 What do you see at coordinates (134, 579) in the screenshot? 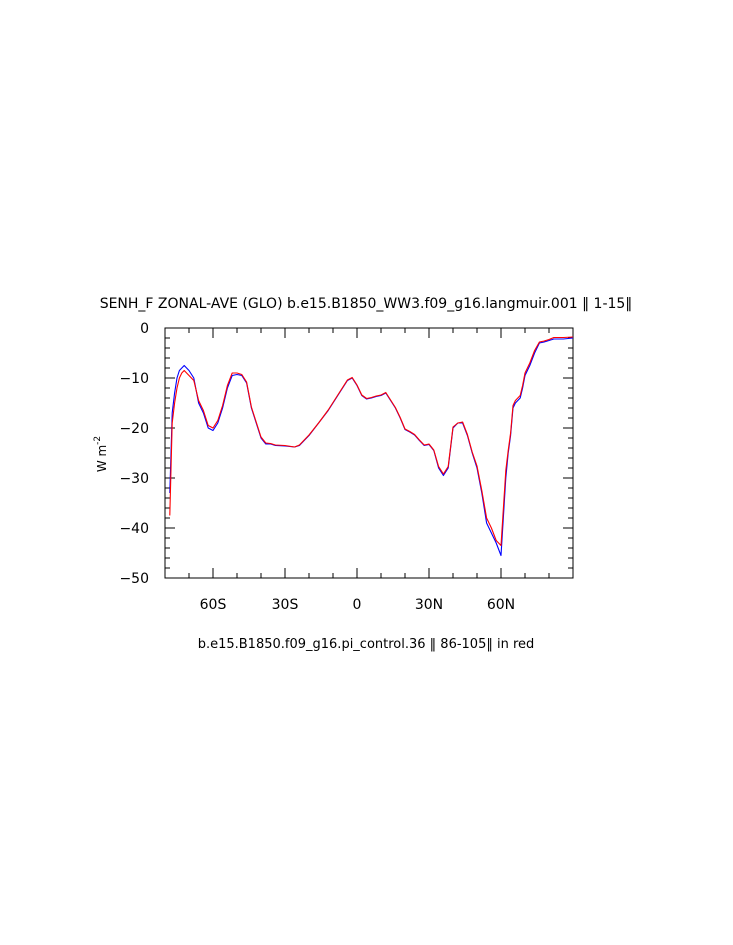
I see `y-tick-label: −50` at bounding box center [134, 579].